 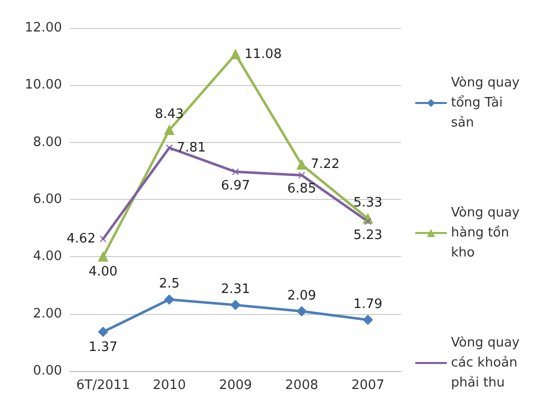 I want to click on data-label: 4.62, so click(x=81, y=238).